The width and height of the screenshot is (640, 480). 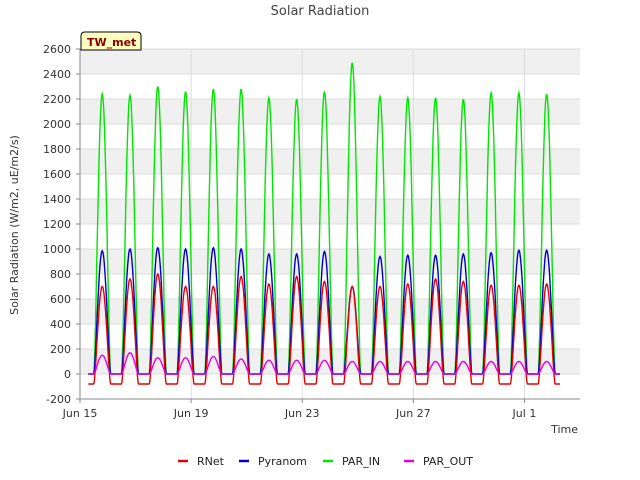 What do you see at coordinates (57, 174) in the screenshot?
I see `y-tick-label: 1600` at bounding box center [57, 174].